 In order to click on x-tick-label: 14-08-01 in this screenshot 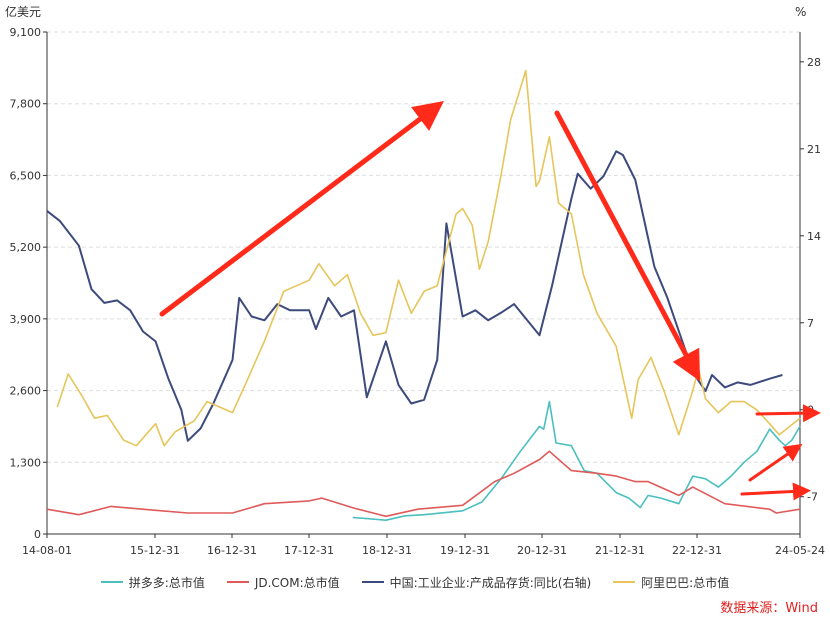, I will do `click(47, 550)`.